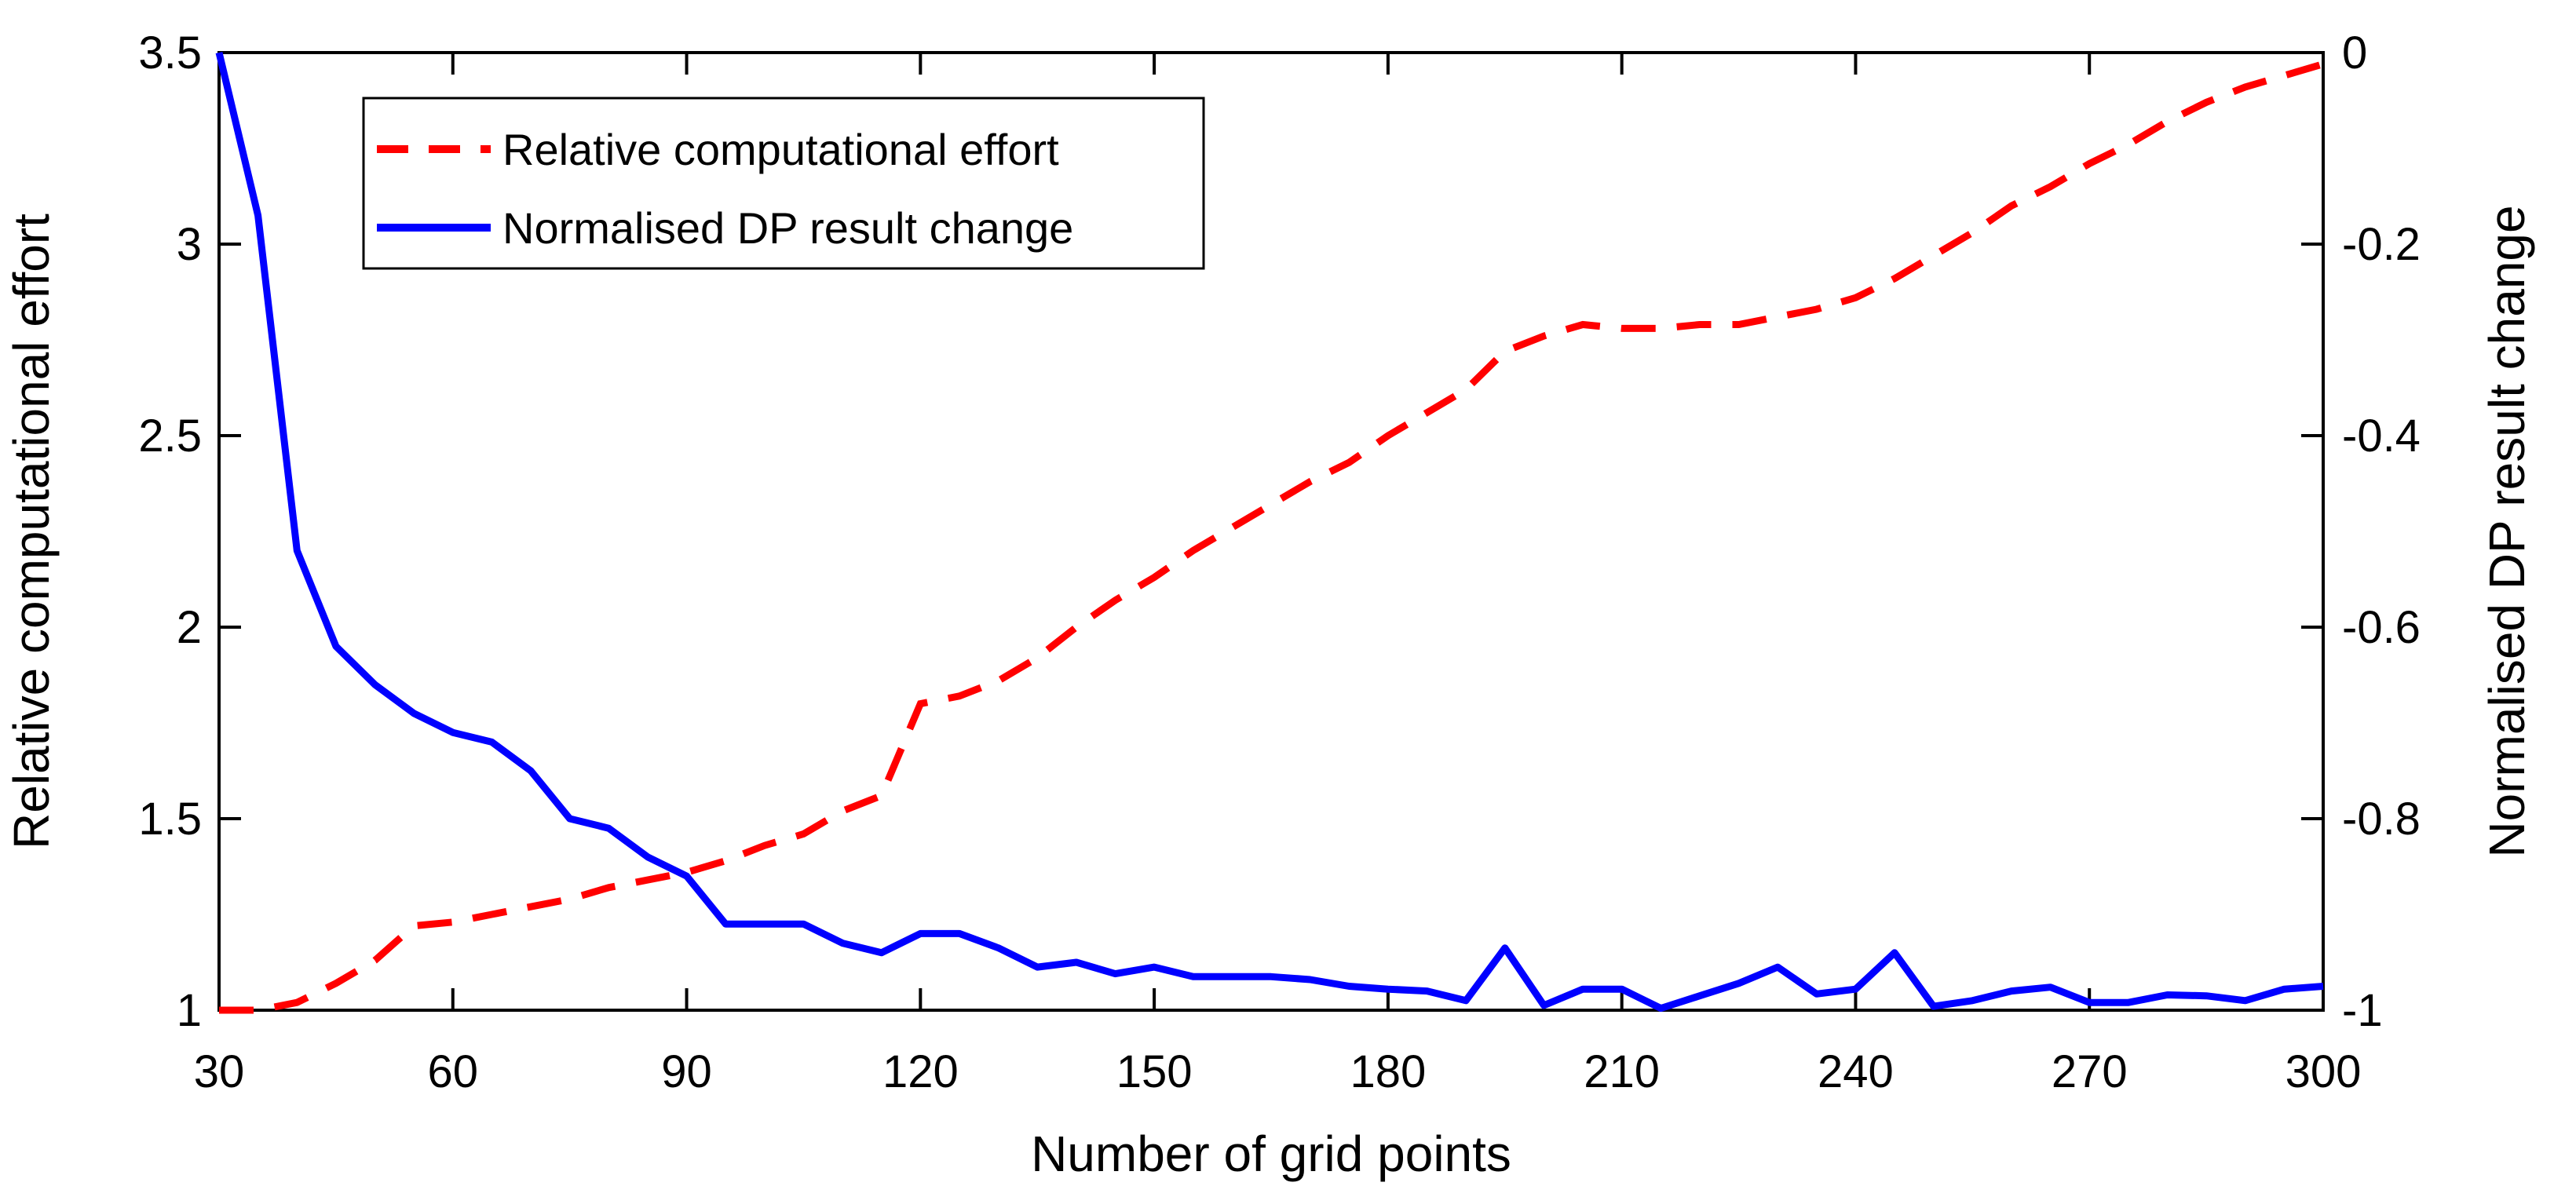 Image resolution: width=2576 pixels, height=1197 pixels. What do you see at coordinates (2324, 1071) in the screenshot?
I see `x-tick-label: 300` at bounding box center [2324, 1071].